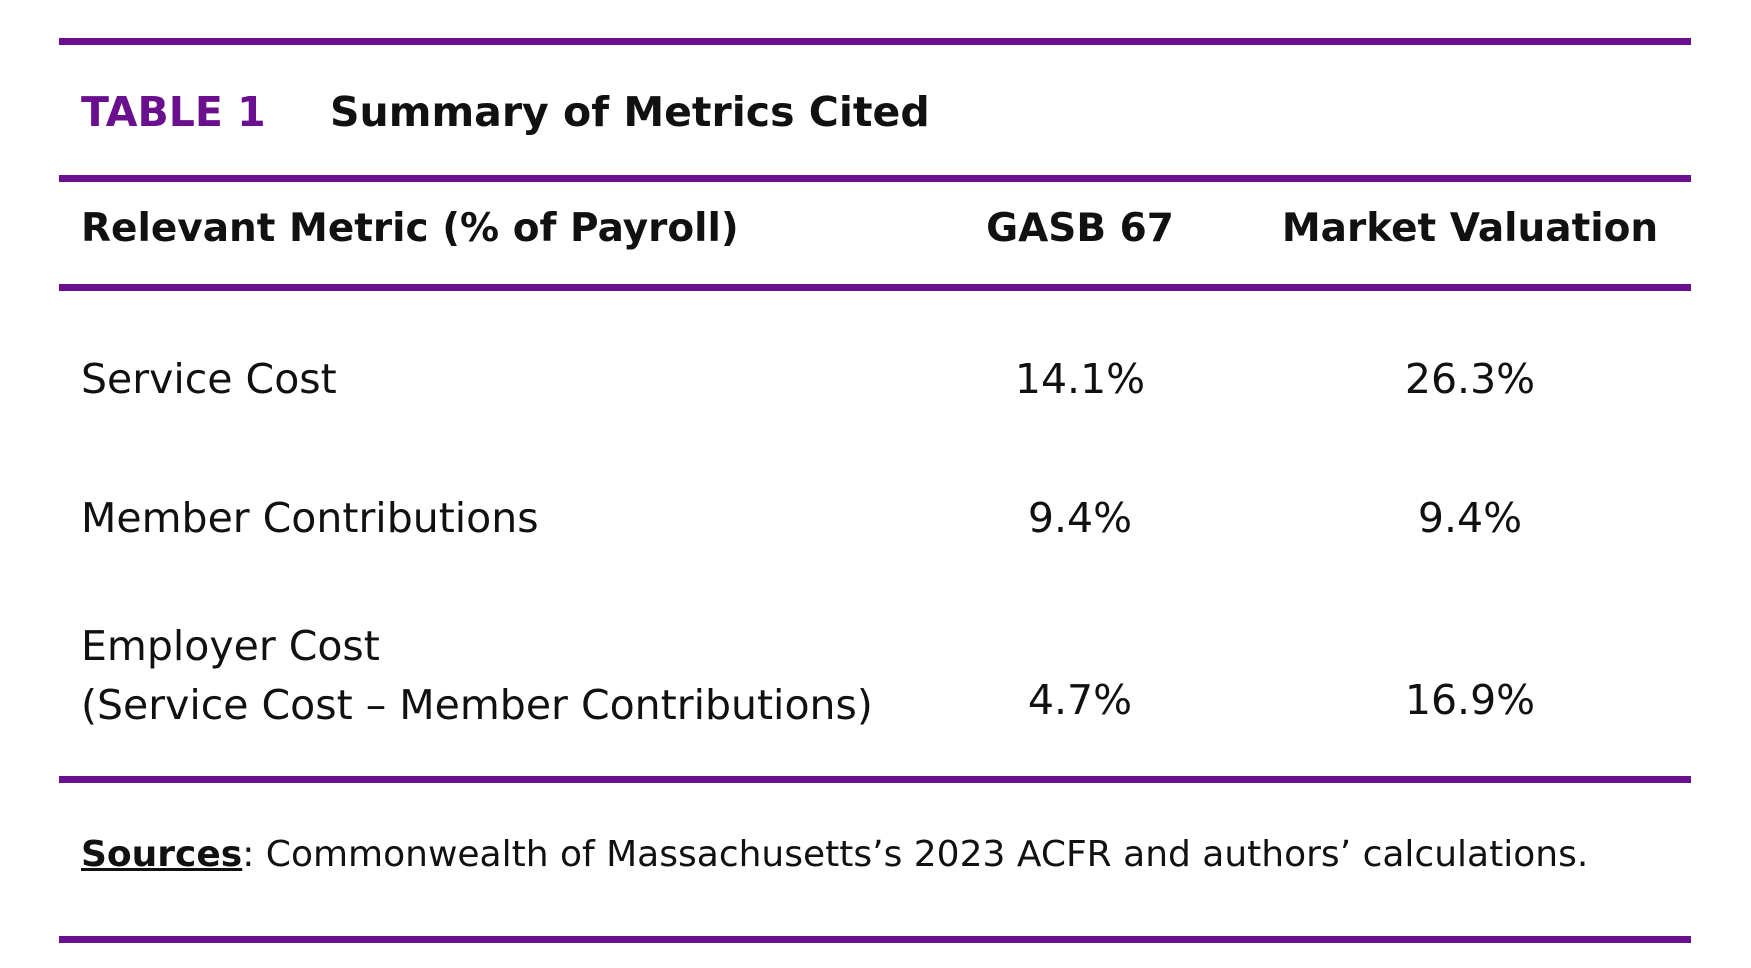 The height and width of the screenshot is (968, 1751). I want to click on row-metric-label: Member Contributions, so click(310, 518).